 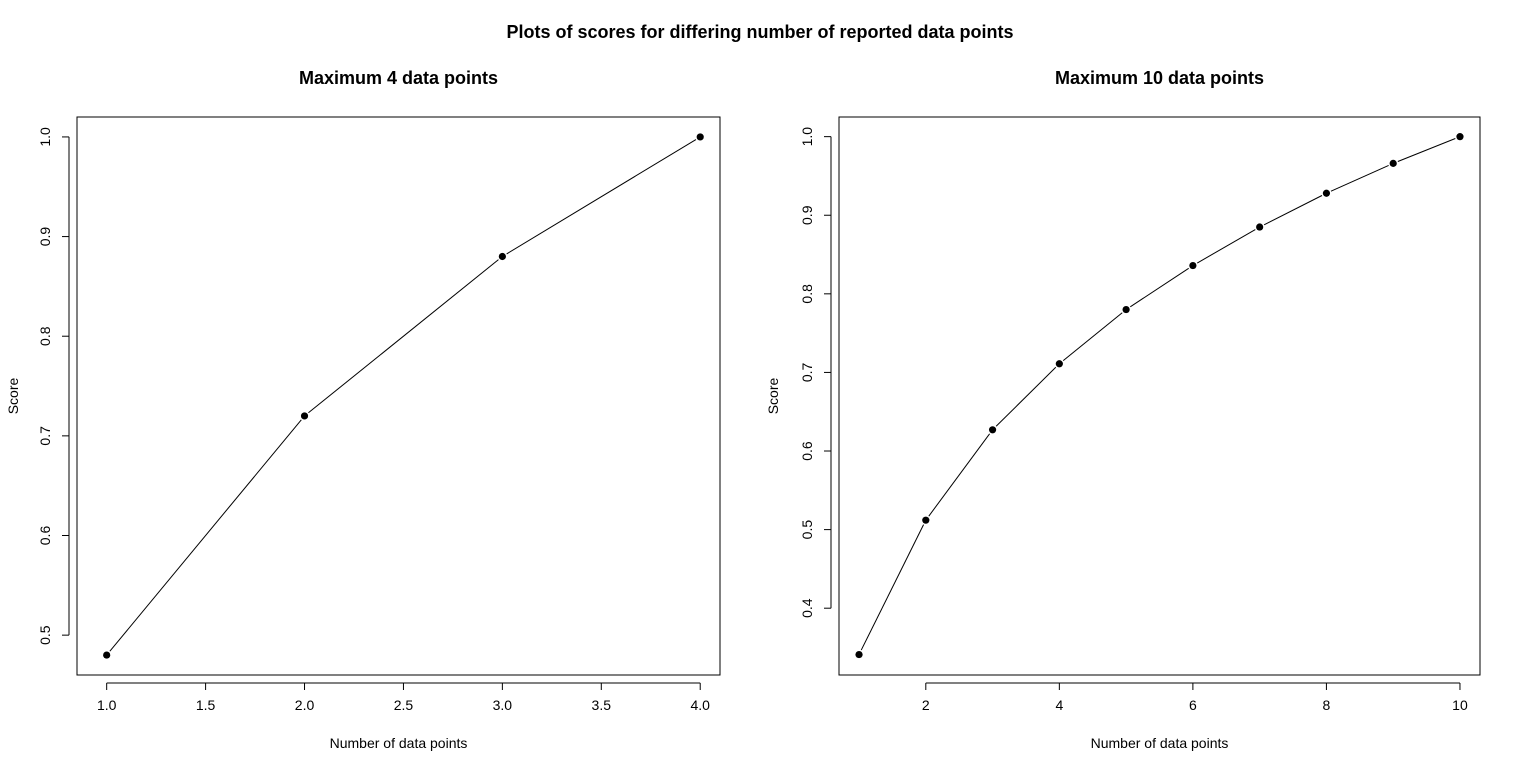 What do you see at coordinates (1460, 705) in the screenshot?
I see `x-tick-label: 10` at bounding box center [1460, 705].